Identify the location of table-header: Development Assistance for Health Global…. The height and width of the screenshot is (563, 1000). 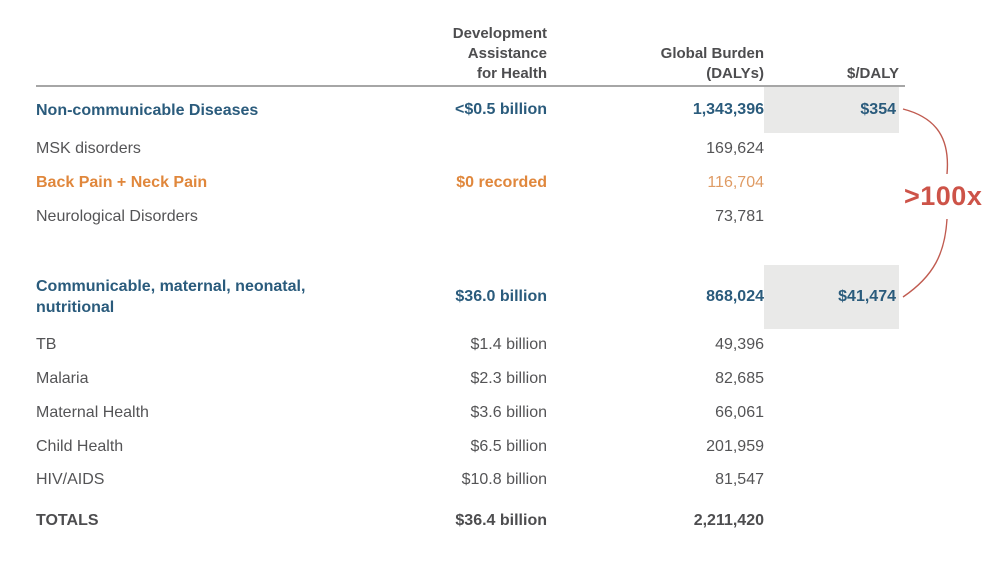
(467, 54).